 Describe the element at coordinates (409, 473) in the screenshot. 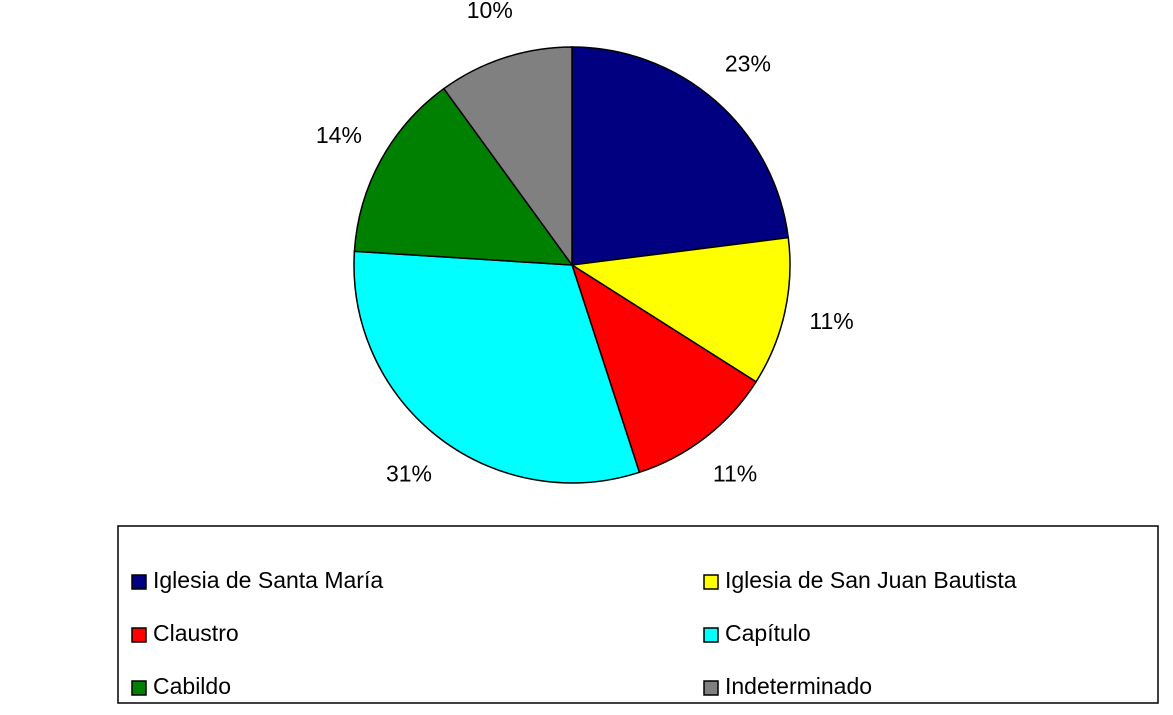

I see `data-label: 31%` at that location.